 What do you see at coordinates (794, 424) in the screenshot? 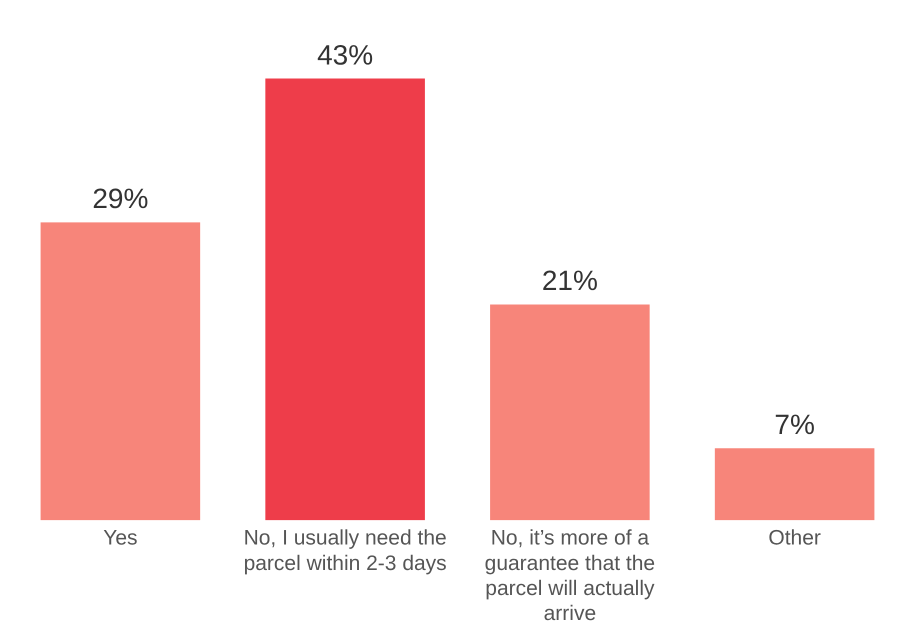
I see `data-label: 7%` at bounding box center [794, 424].